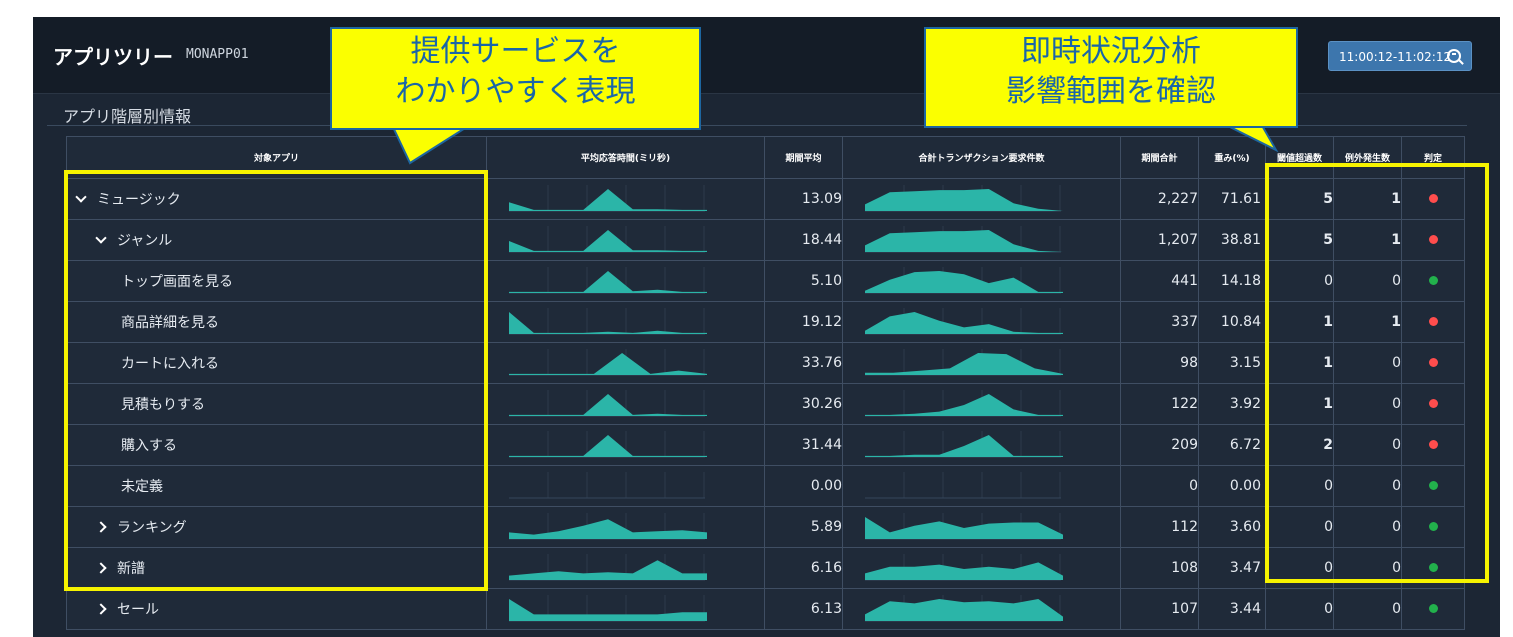 This screenshot has width=1513, height=637. I want to click on app-name-cell: トップ画面を見る, so click(276, 281).